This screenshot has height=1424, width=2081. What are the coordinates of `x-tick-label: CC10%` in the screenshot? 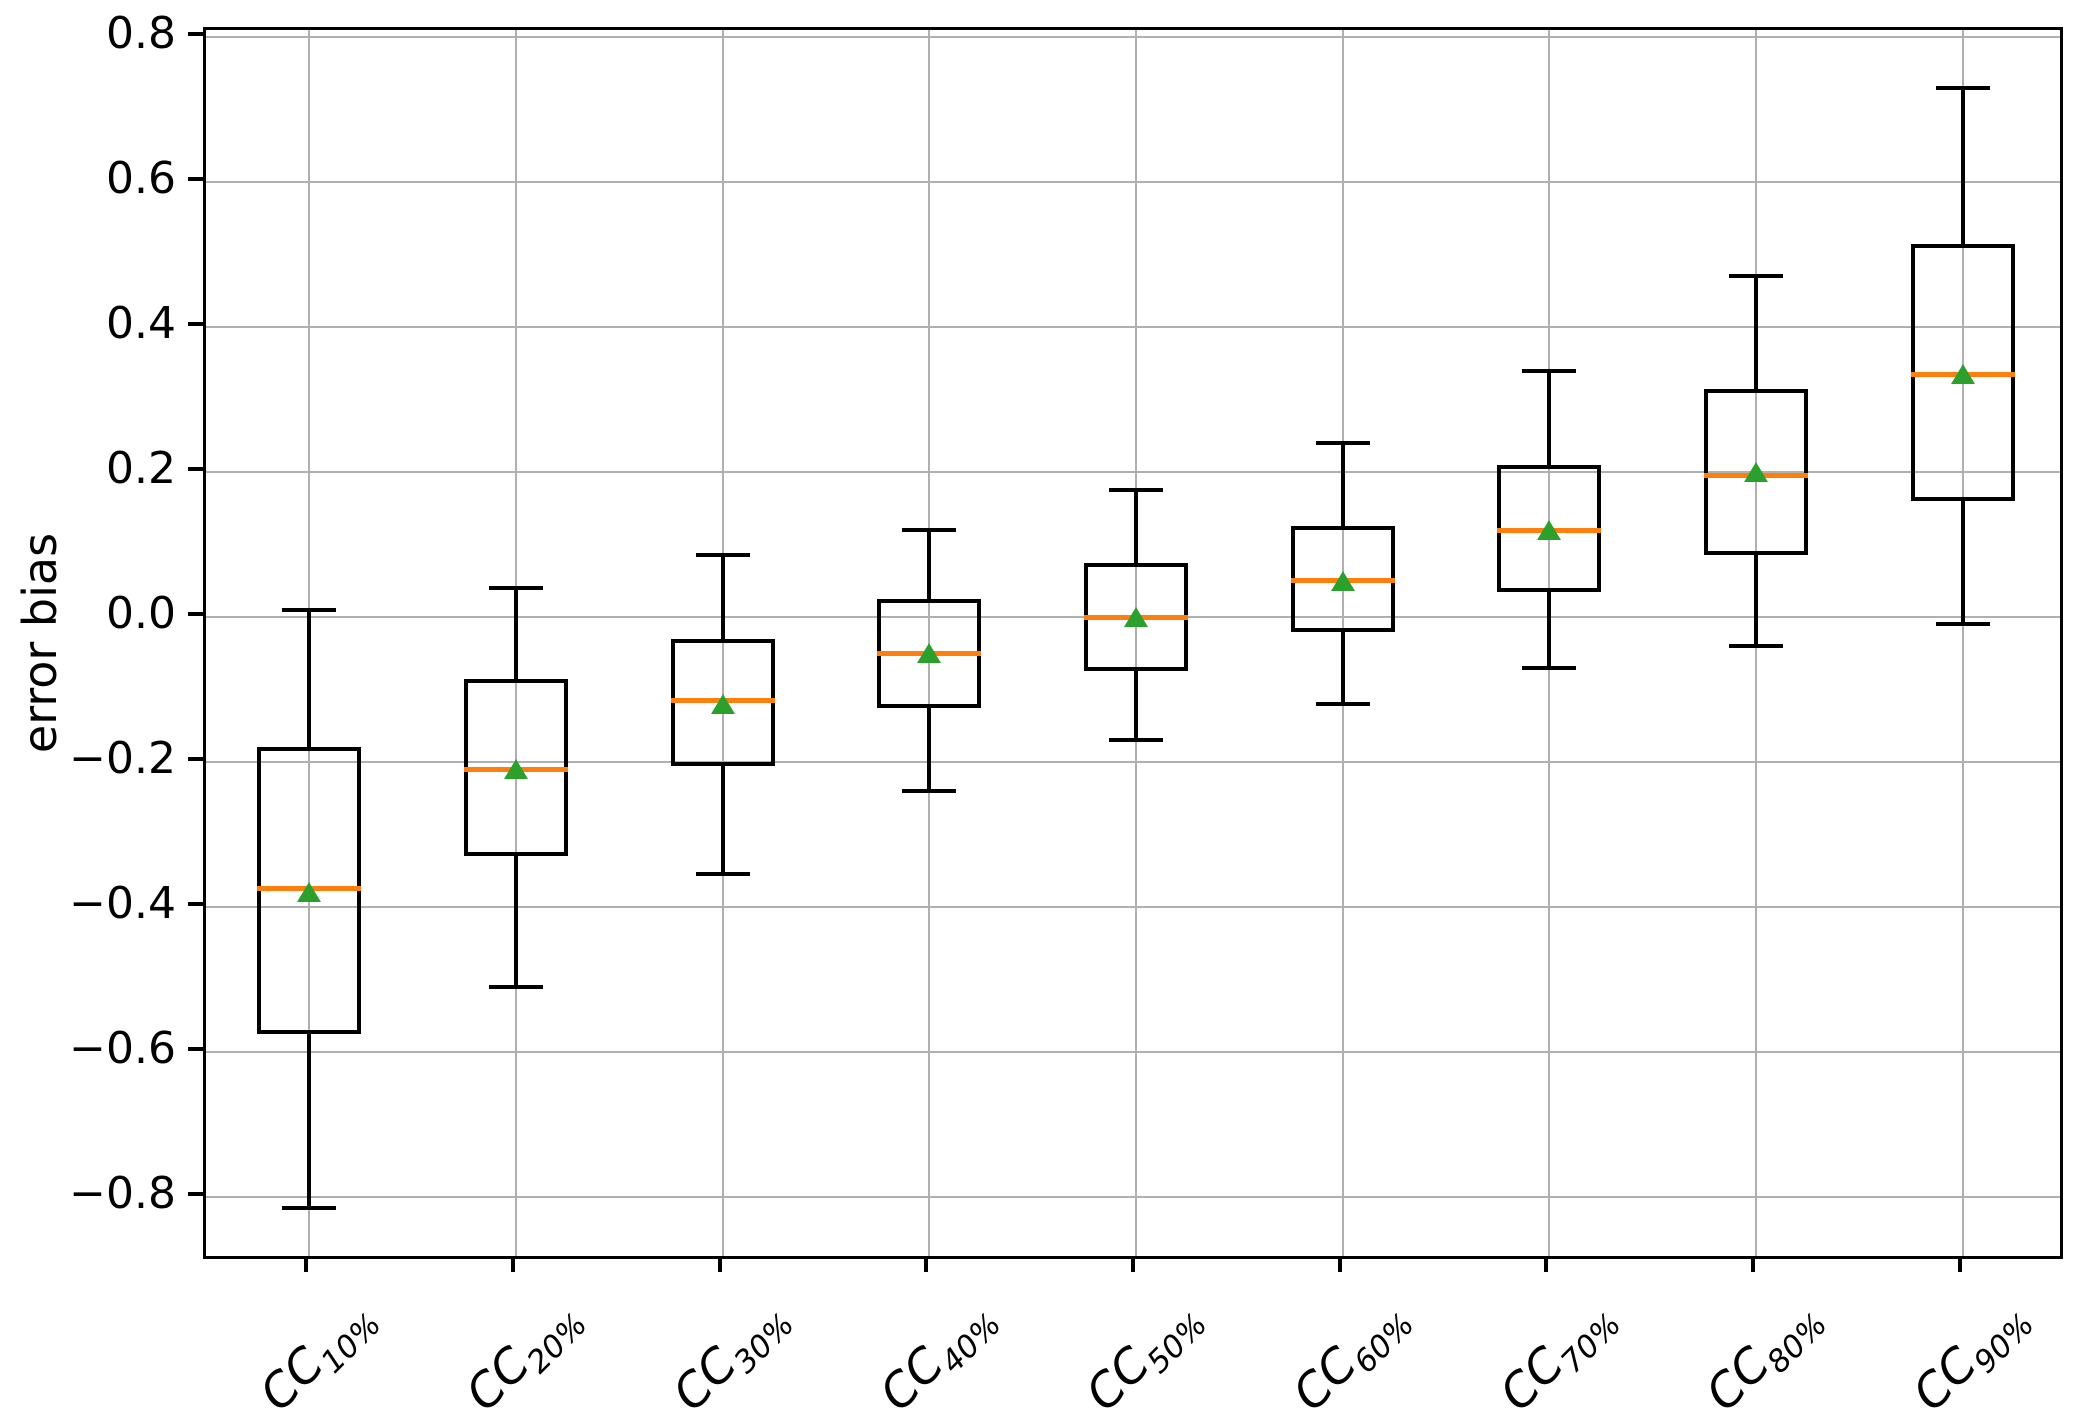 It's located at (318, 1356).